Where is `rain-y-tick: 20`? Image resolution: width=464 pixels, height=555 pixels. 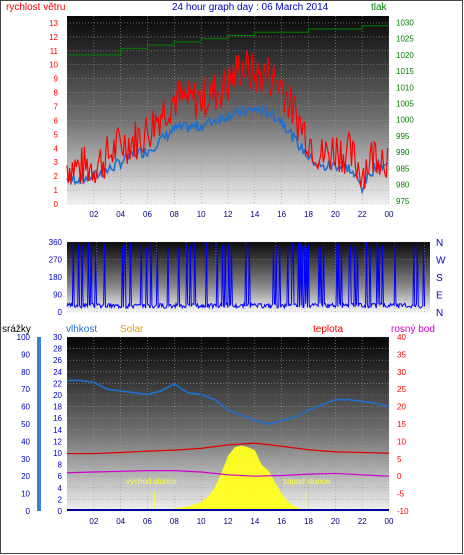
rain-y-tick: 20 is located at coordinates (25, 476).